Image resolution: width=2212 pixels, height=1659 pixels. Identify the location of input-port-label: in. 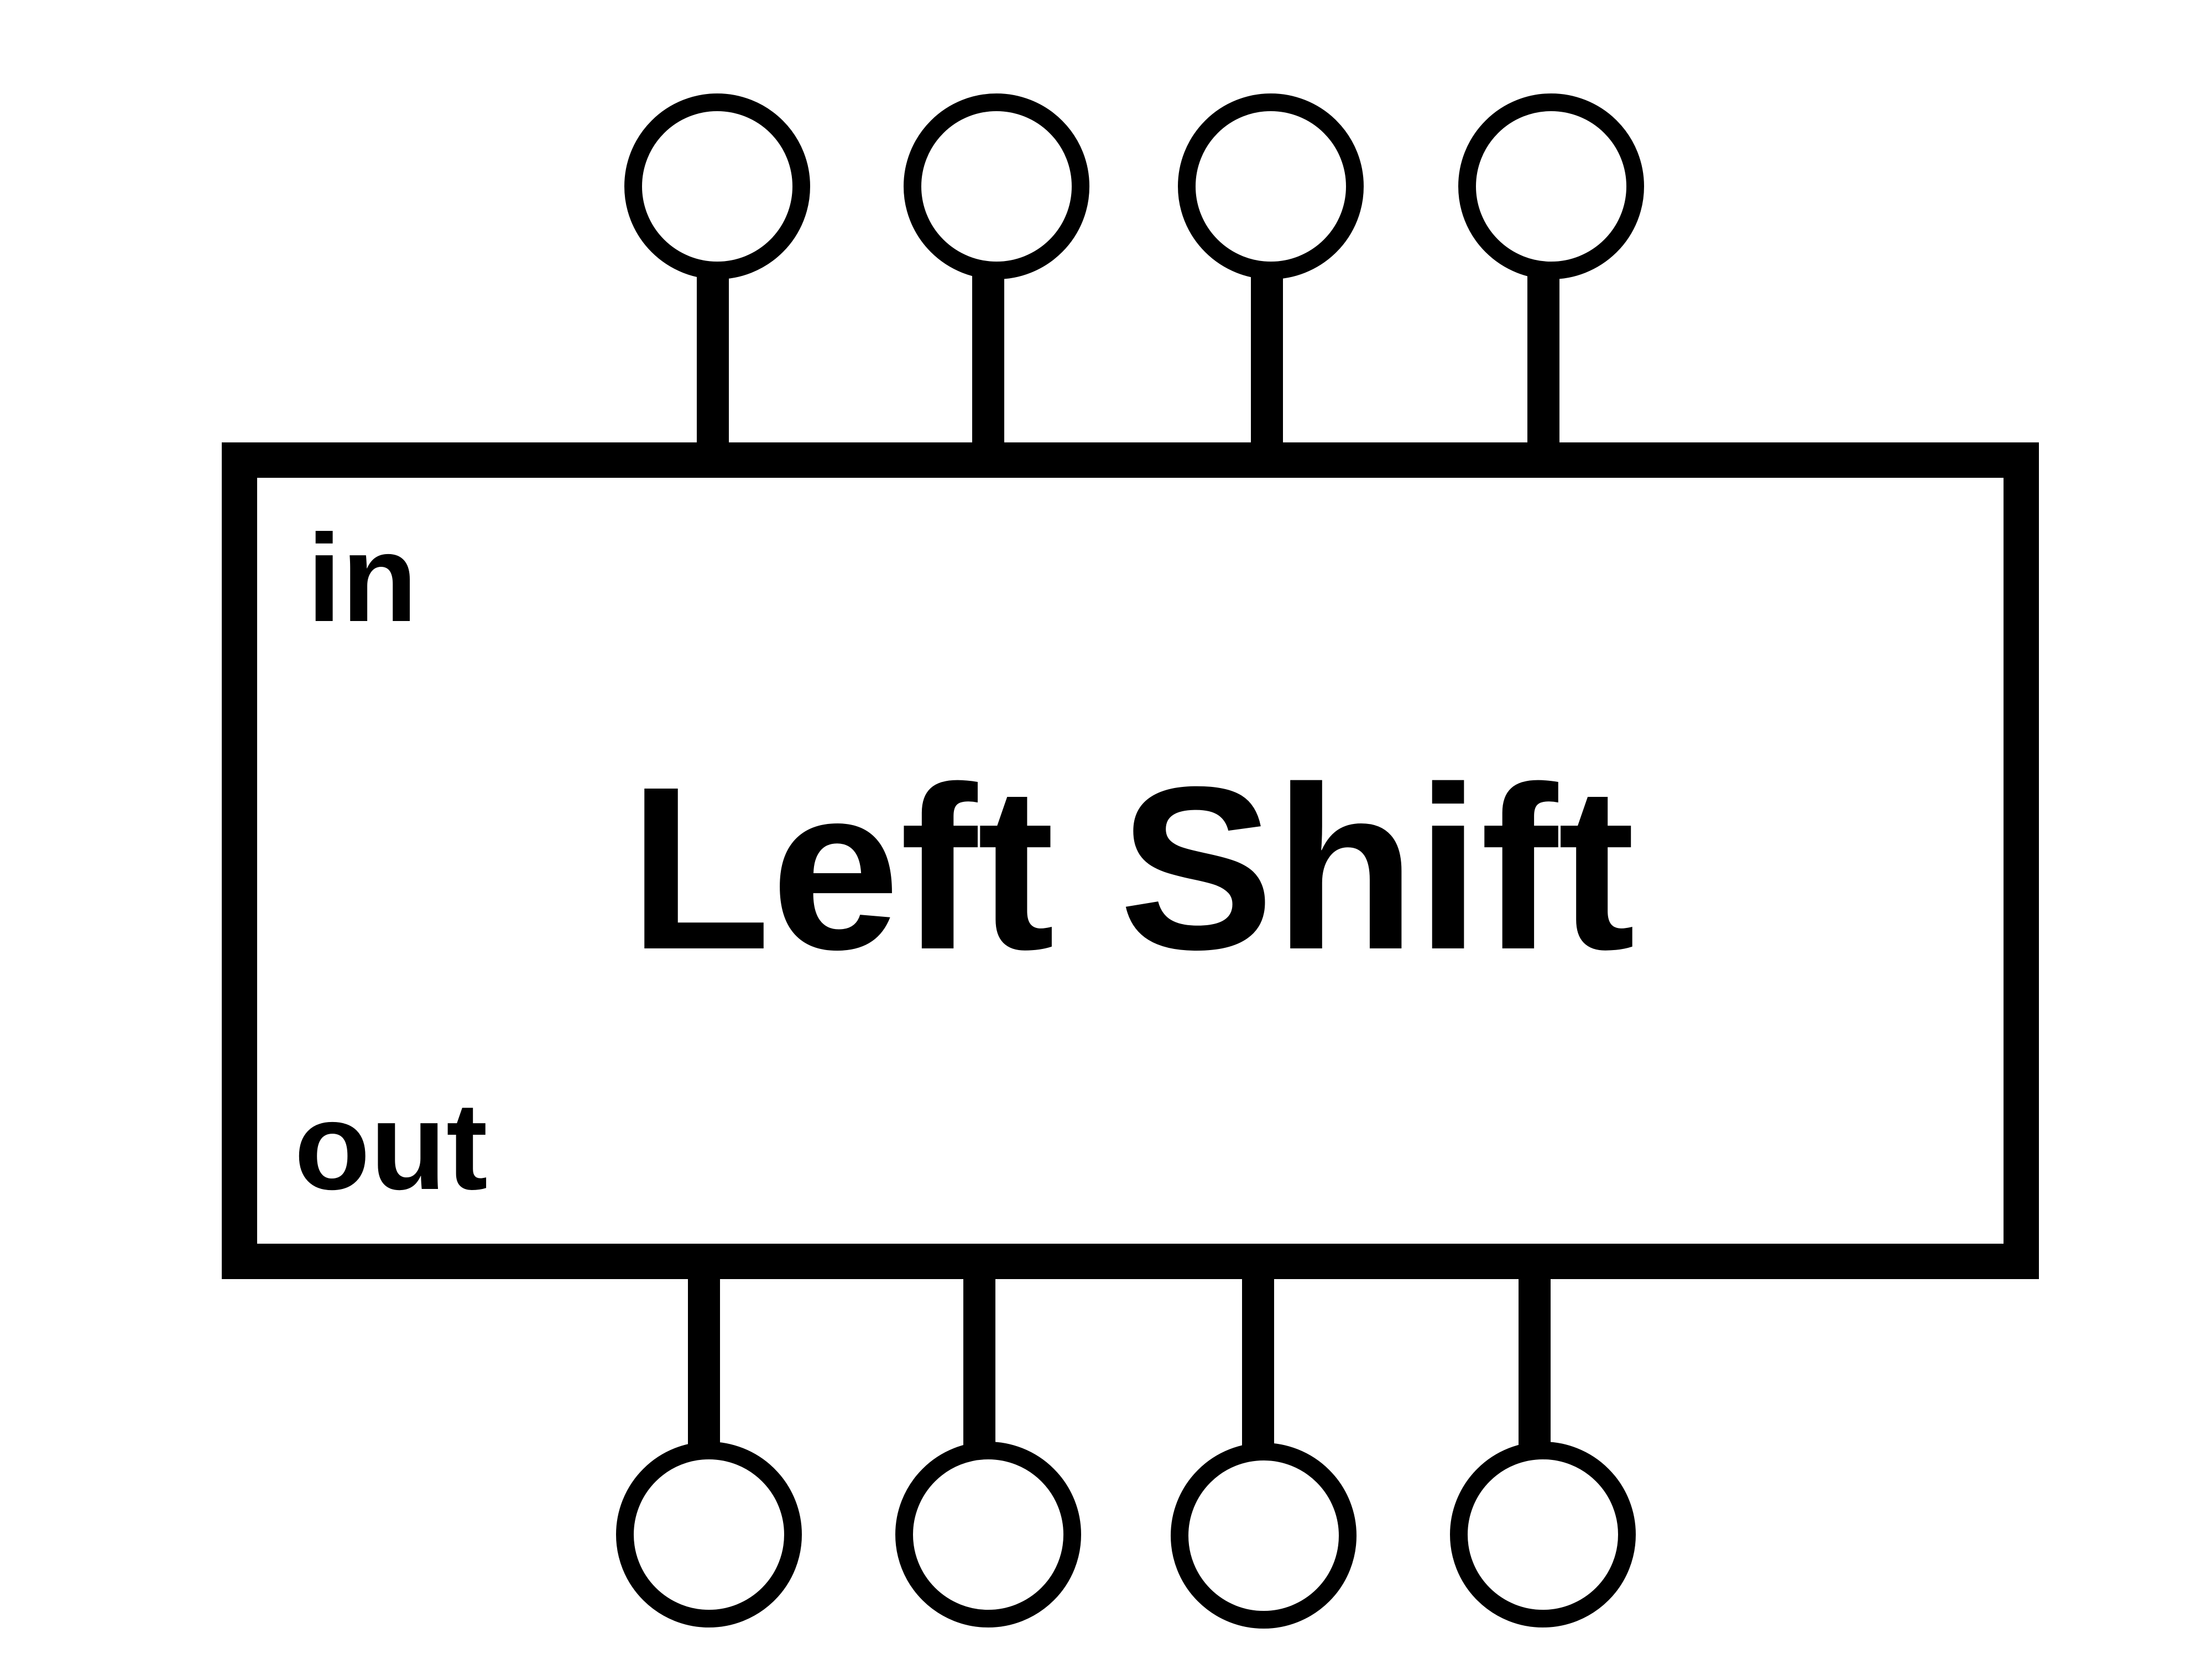
(362, 578).